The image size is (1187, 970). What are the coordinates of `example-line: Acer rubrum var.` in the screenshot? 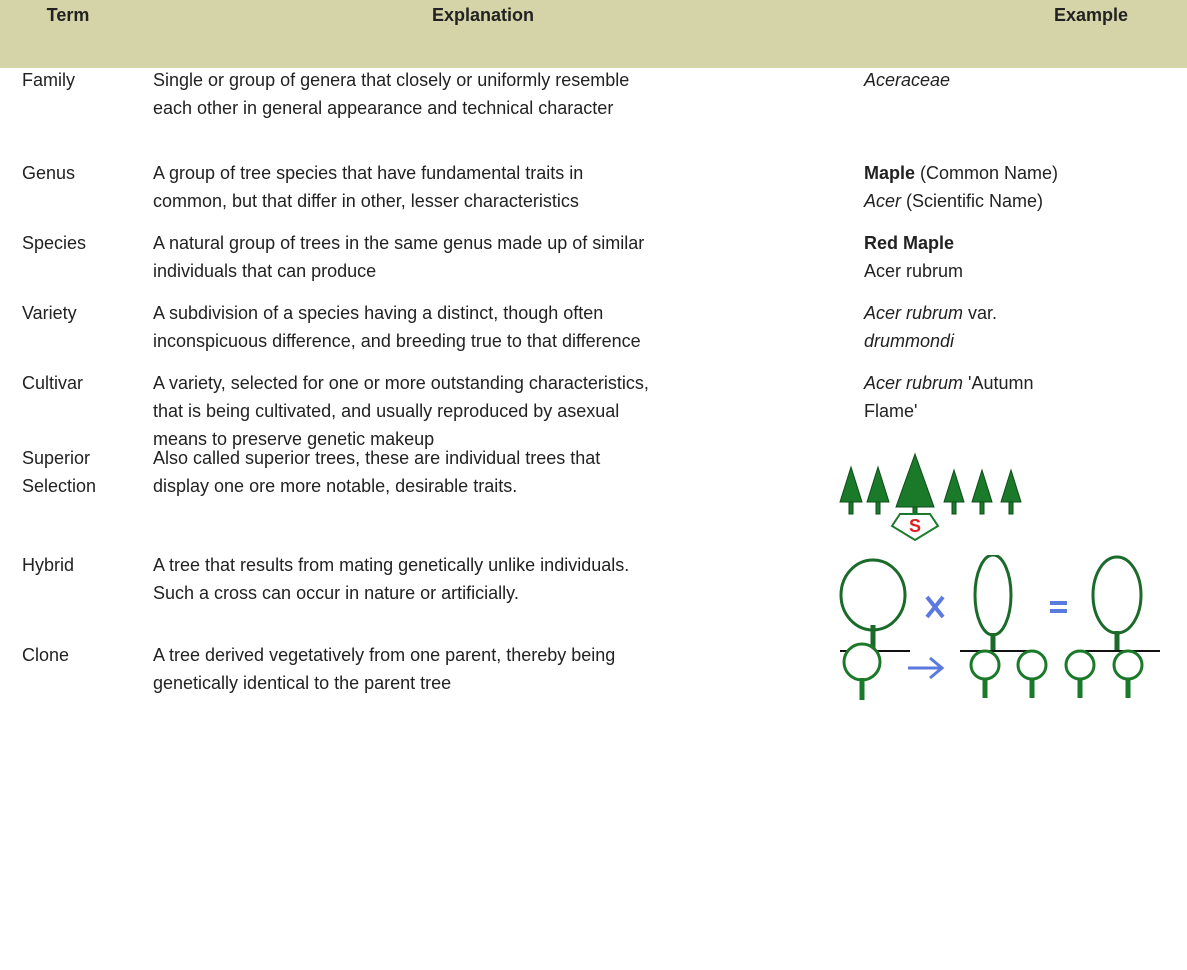 It's located at (930, 313).